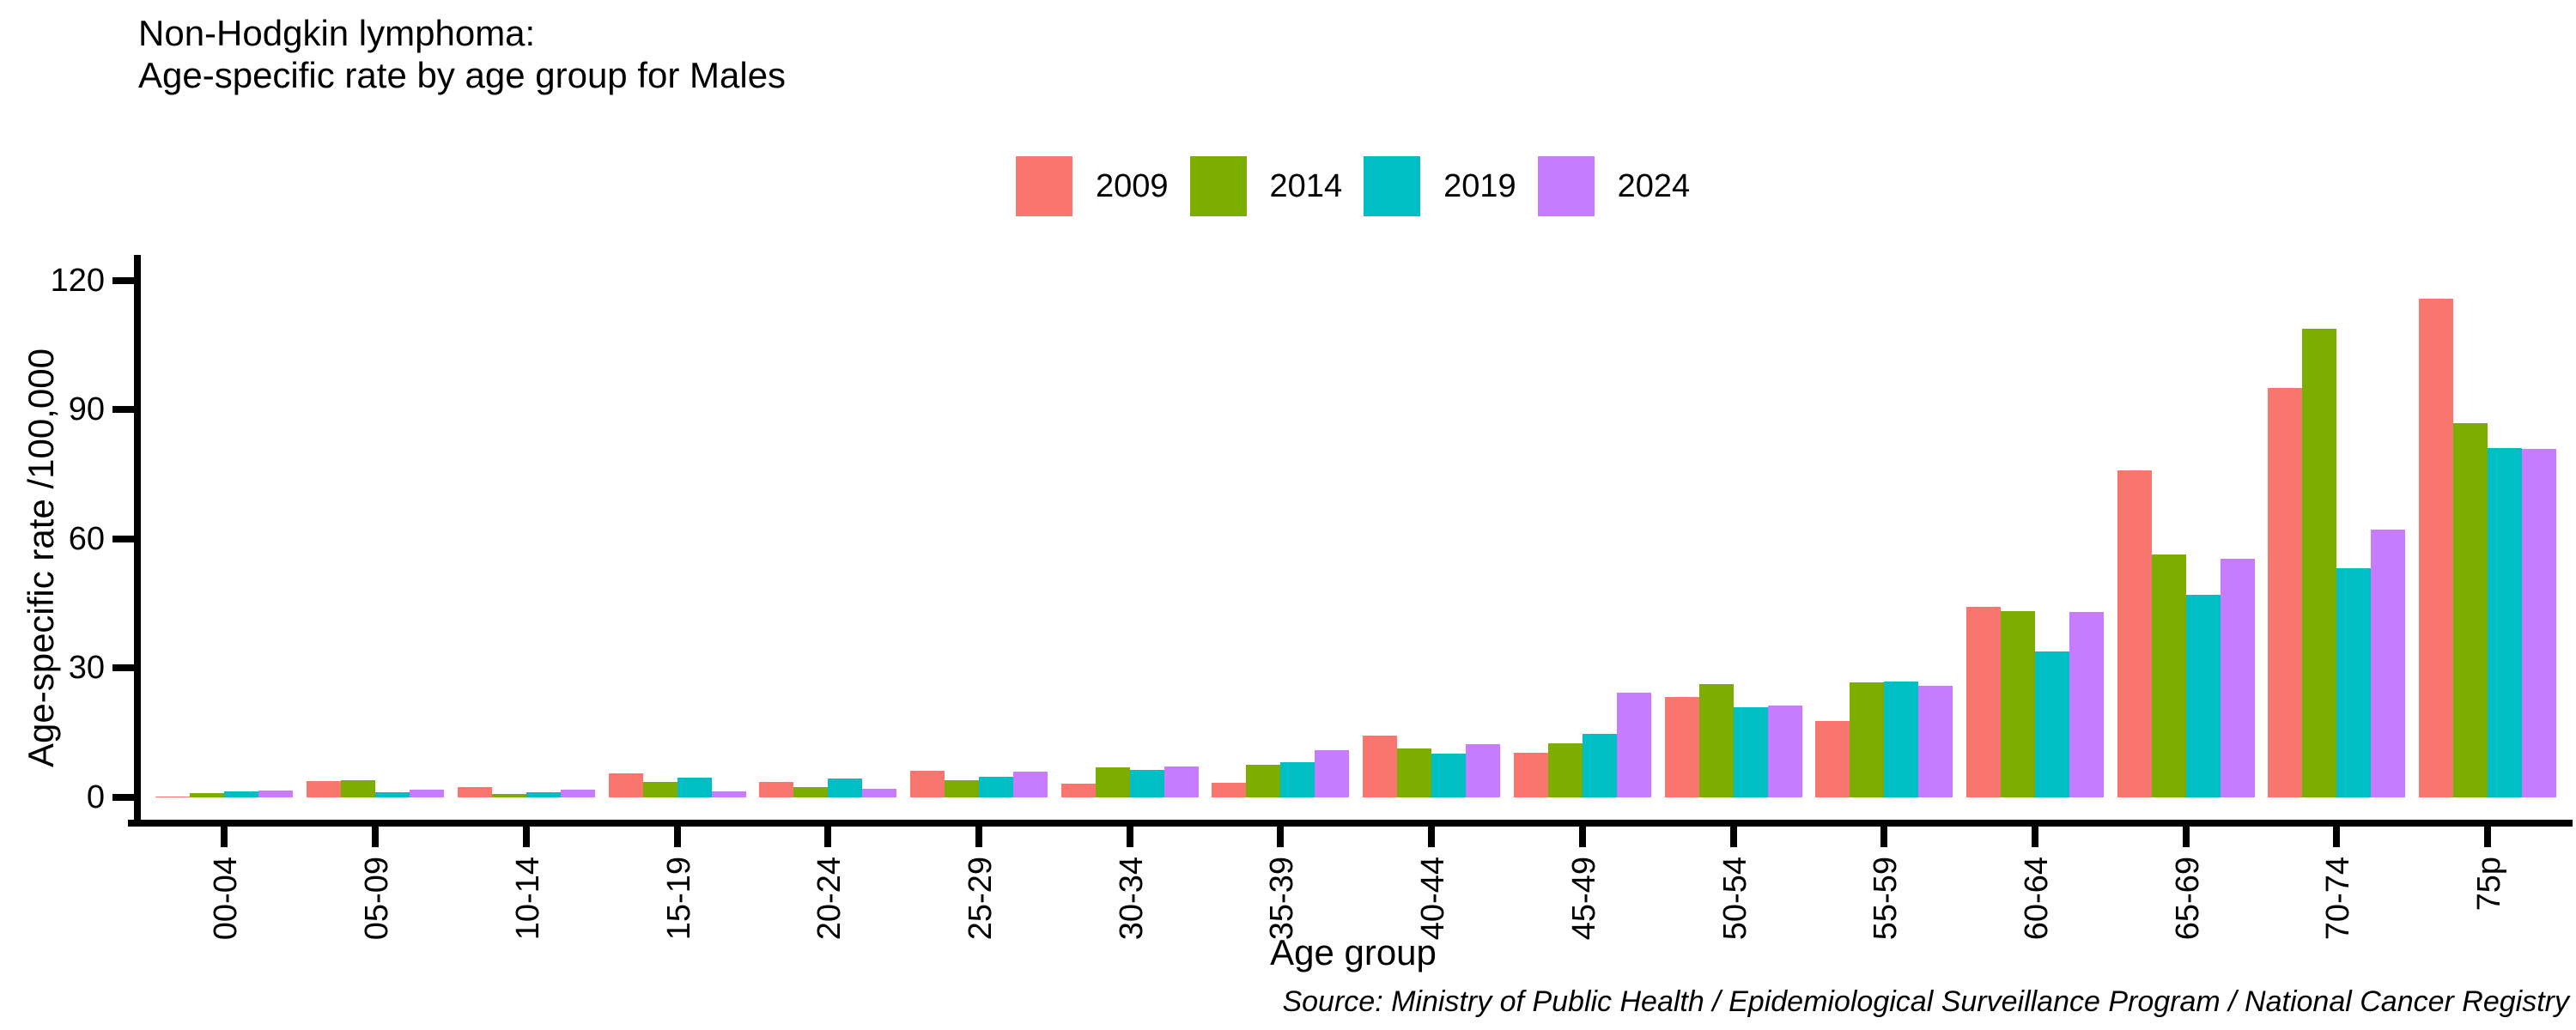 The height and width of the screenshot is (1030, 2576). What do you see at coordinates (1092, 186) in the screenshot?
I see `legend-item-2009: 2009` at bounding box center [1092, 186].